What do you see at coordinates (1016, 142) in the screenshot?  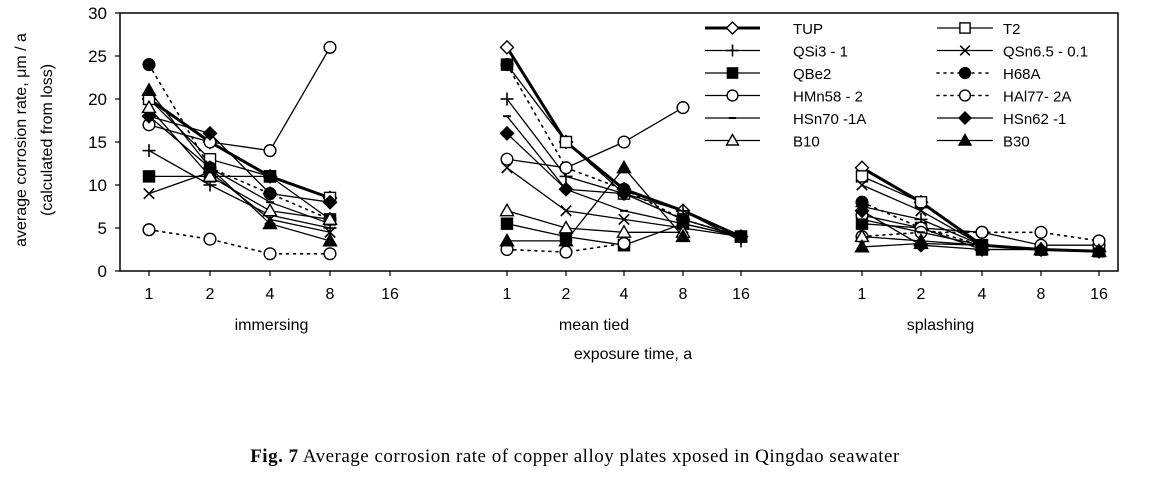 I see `legend-label: B30` at bounding box center [1016, 142].